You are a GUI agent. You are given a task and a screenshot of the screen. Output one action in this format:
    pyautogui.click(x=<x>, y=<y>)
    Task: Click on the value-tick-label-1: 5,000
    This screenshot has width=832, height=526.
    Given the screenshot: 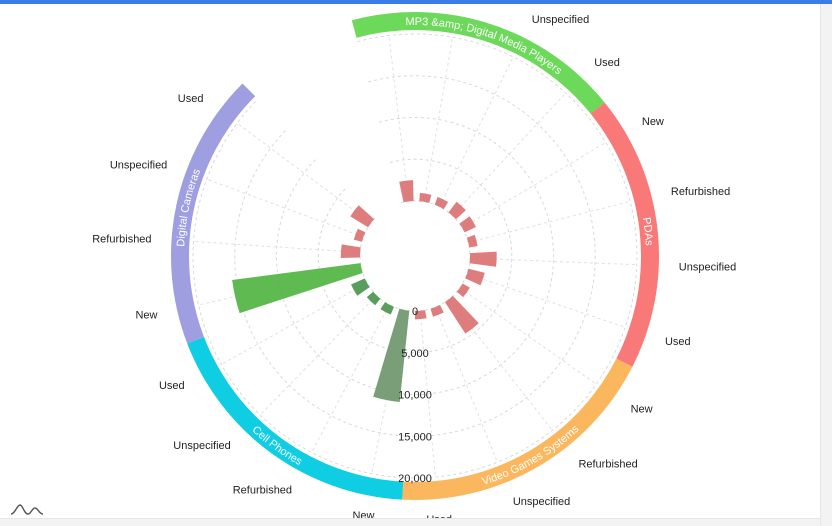 What is the action you would take?
    pyautogui.click(x=415, y=354)
    